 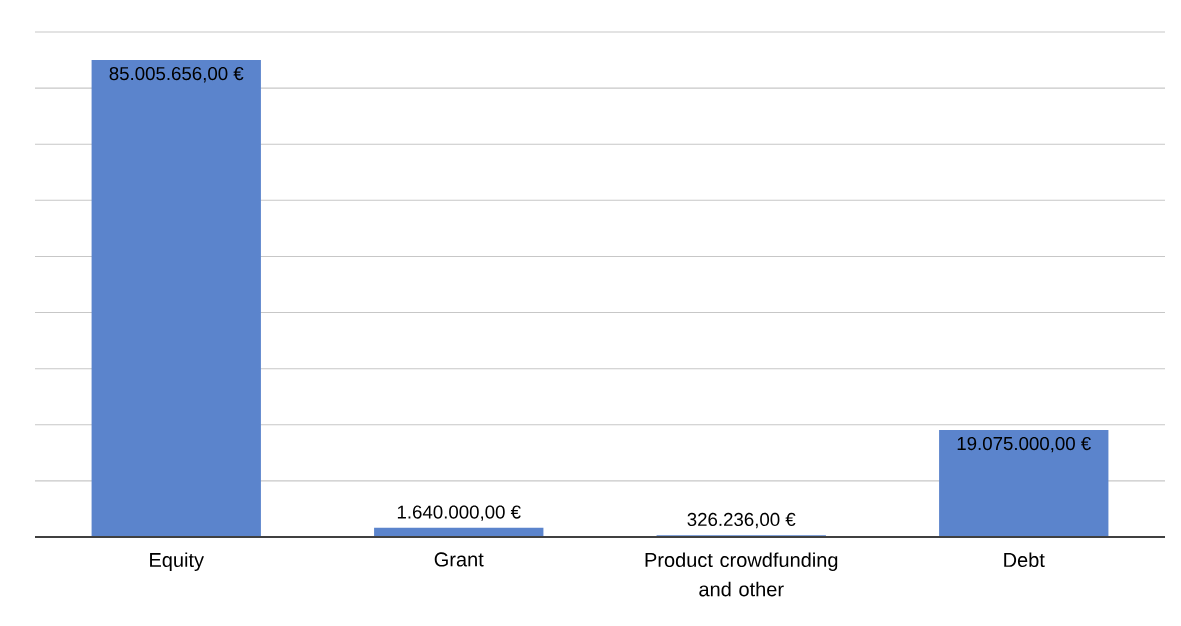 What do you see at coordinates (459, 513) in the screenshot?
I see `data-label: 1.640.000,00 €` at bounding box center [459, 513].